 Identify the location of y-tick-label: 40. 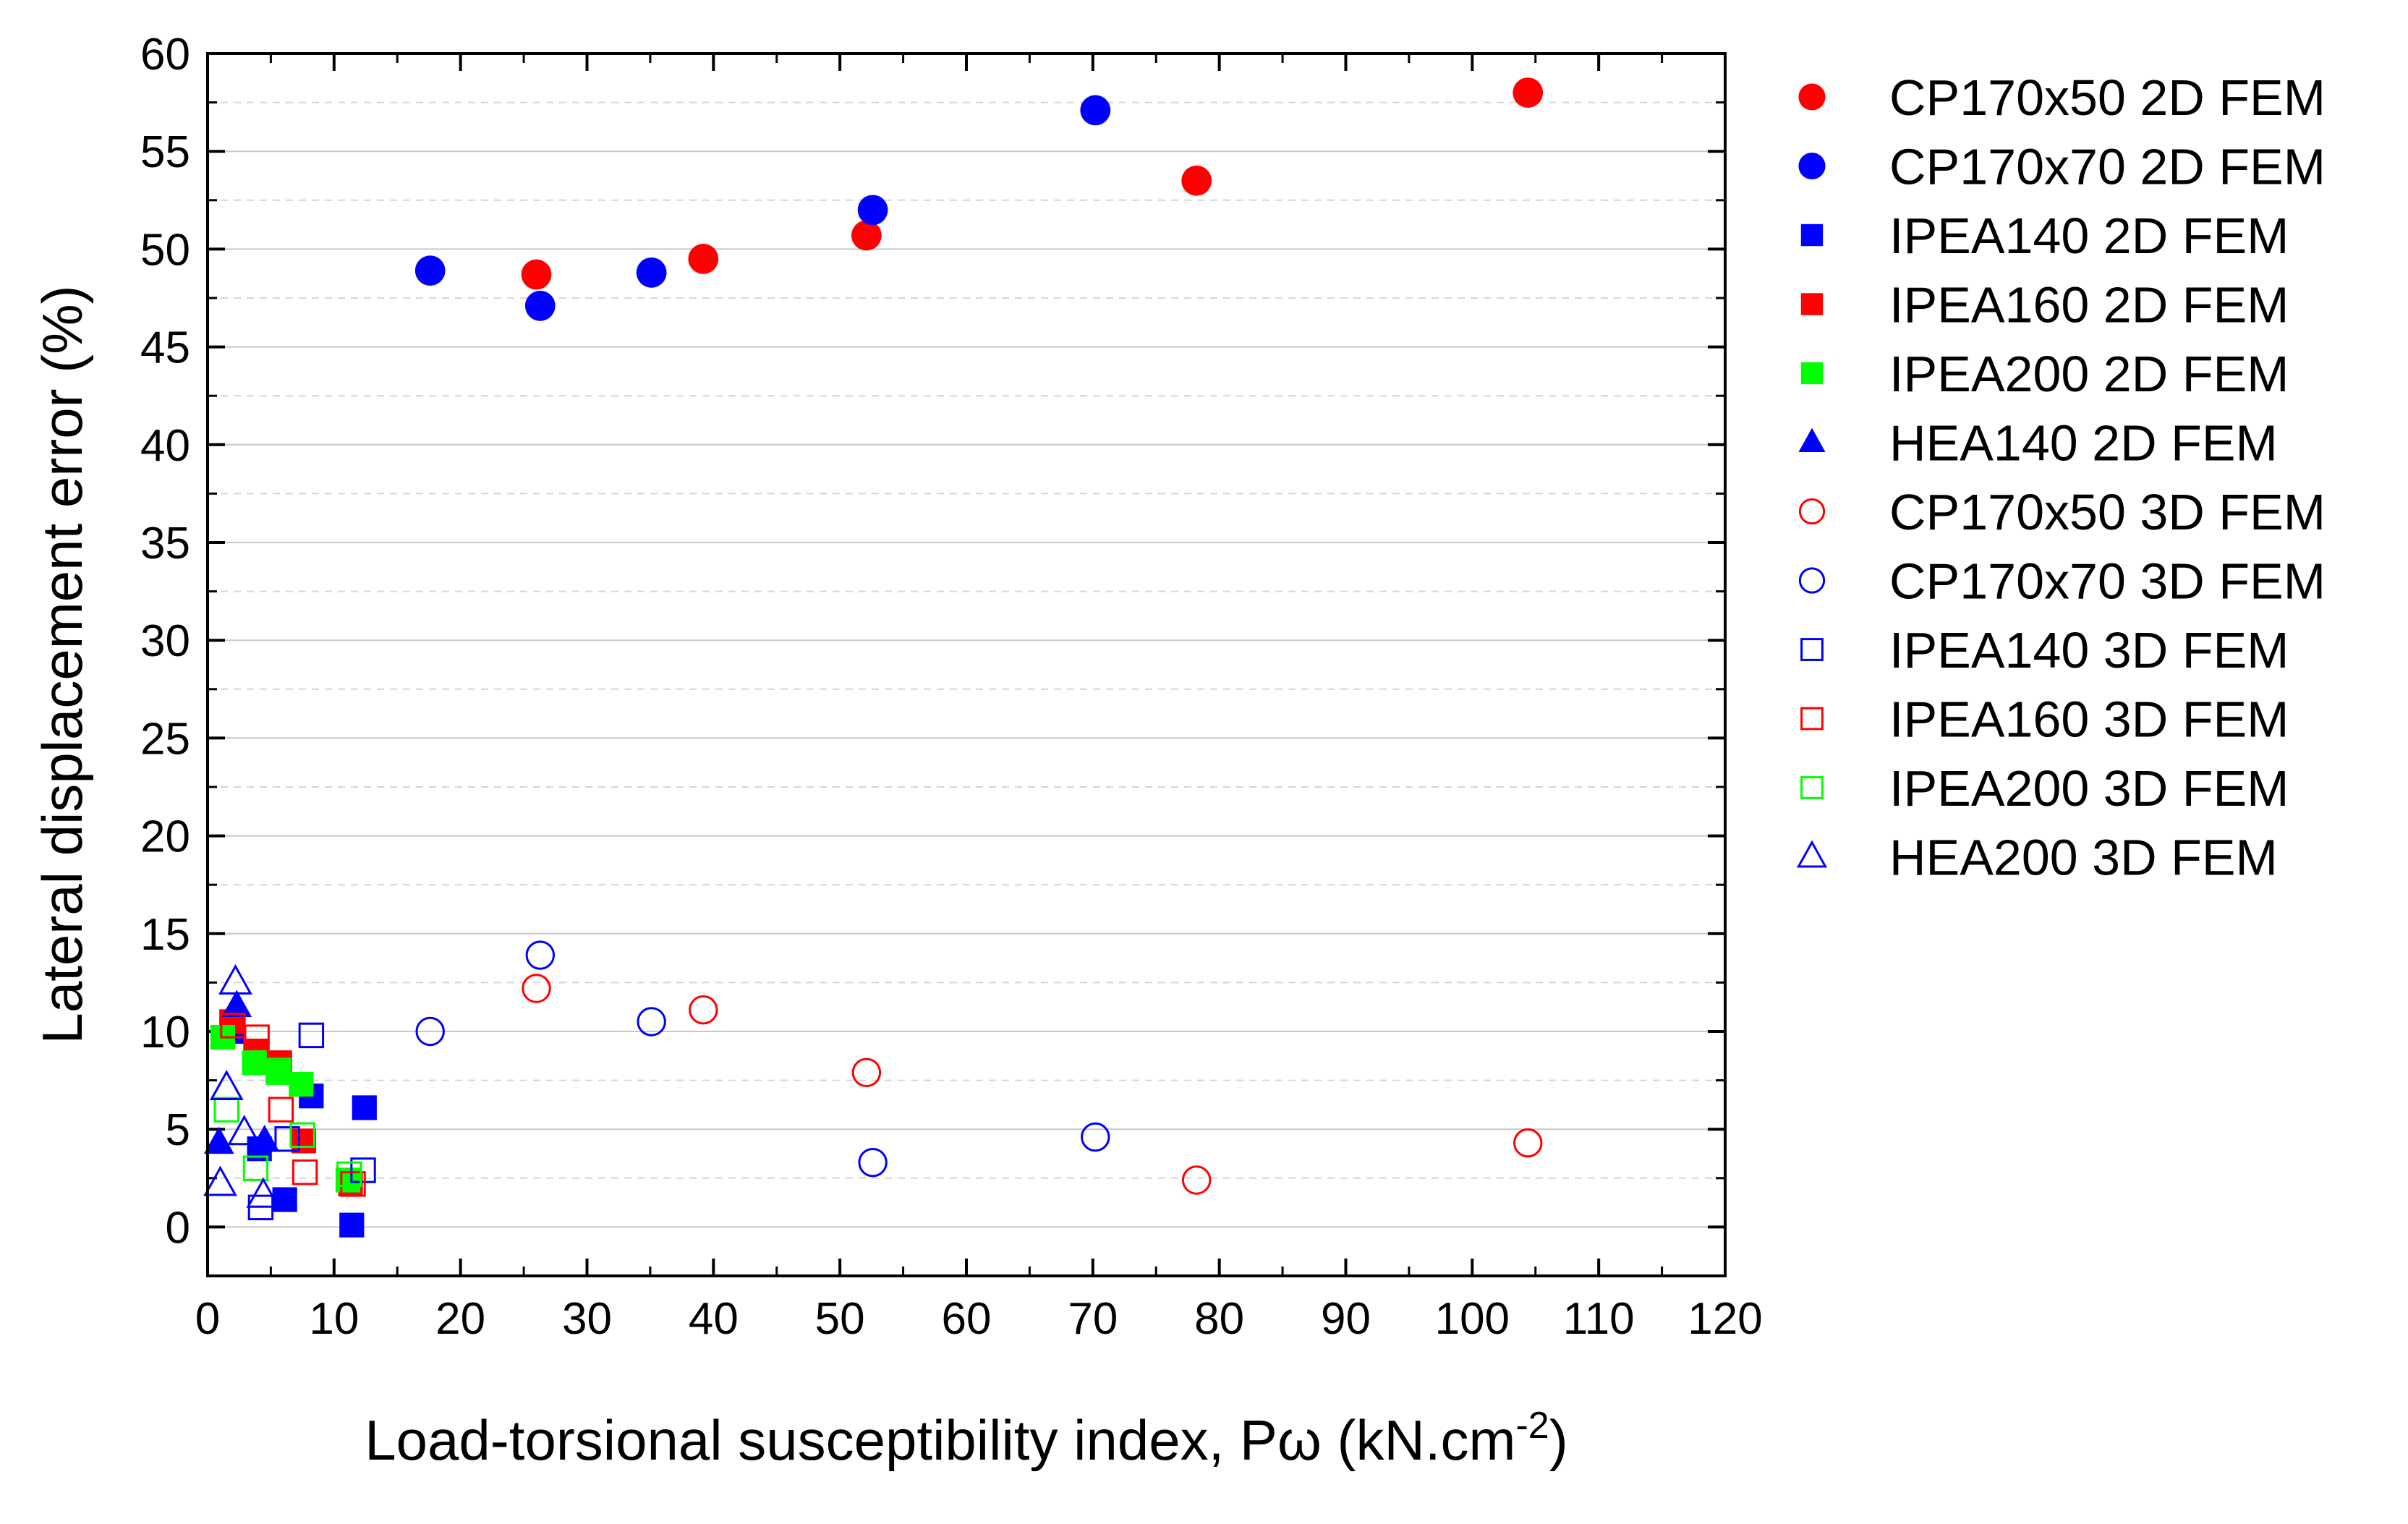
(165, 446).